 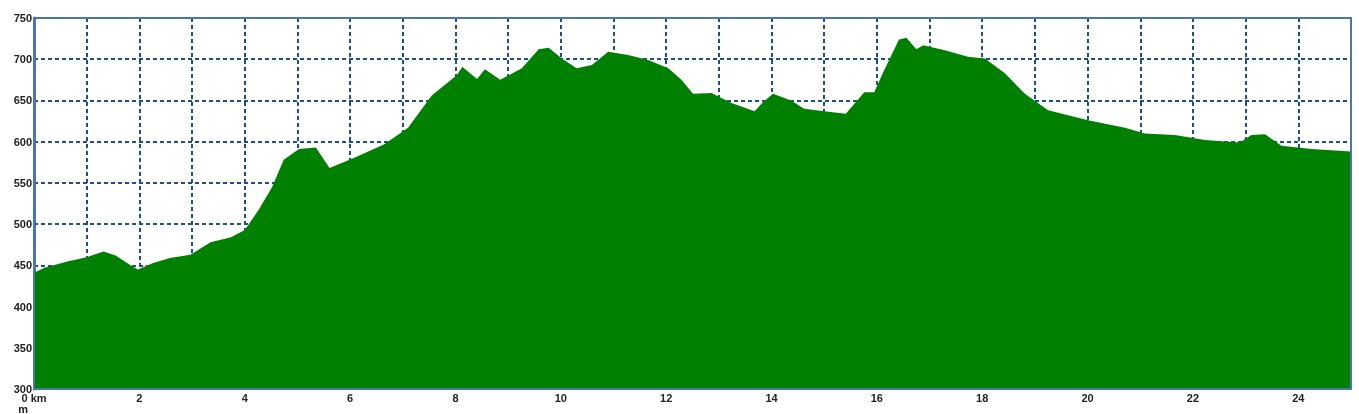 I want to click on x-tick-label: 2, so click(x=139, y=397).